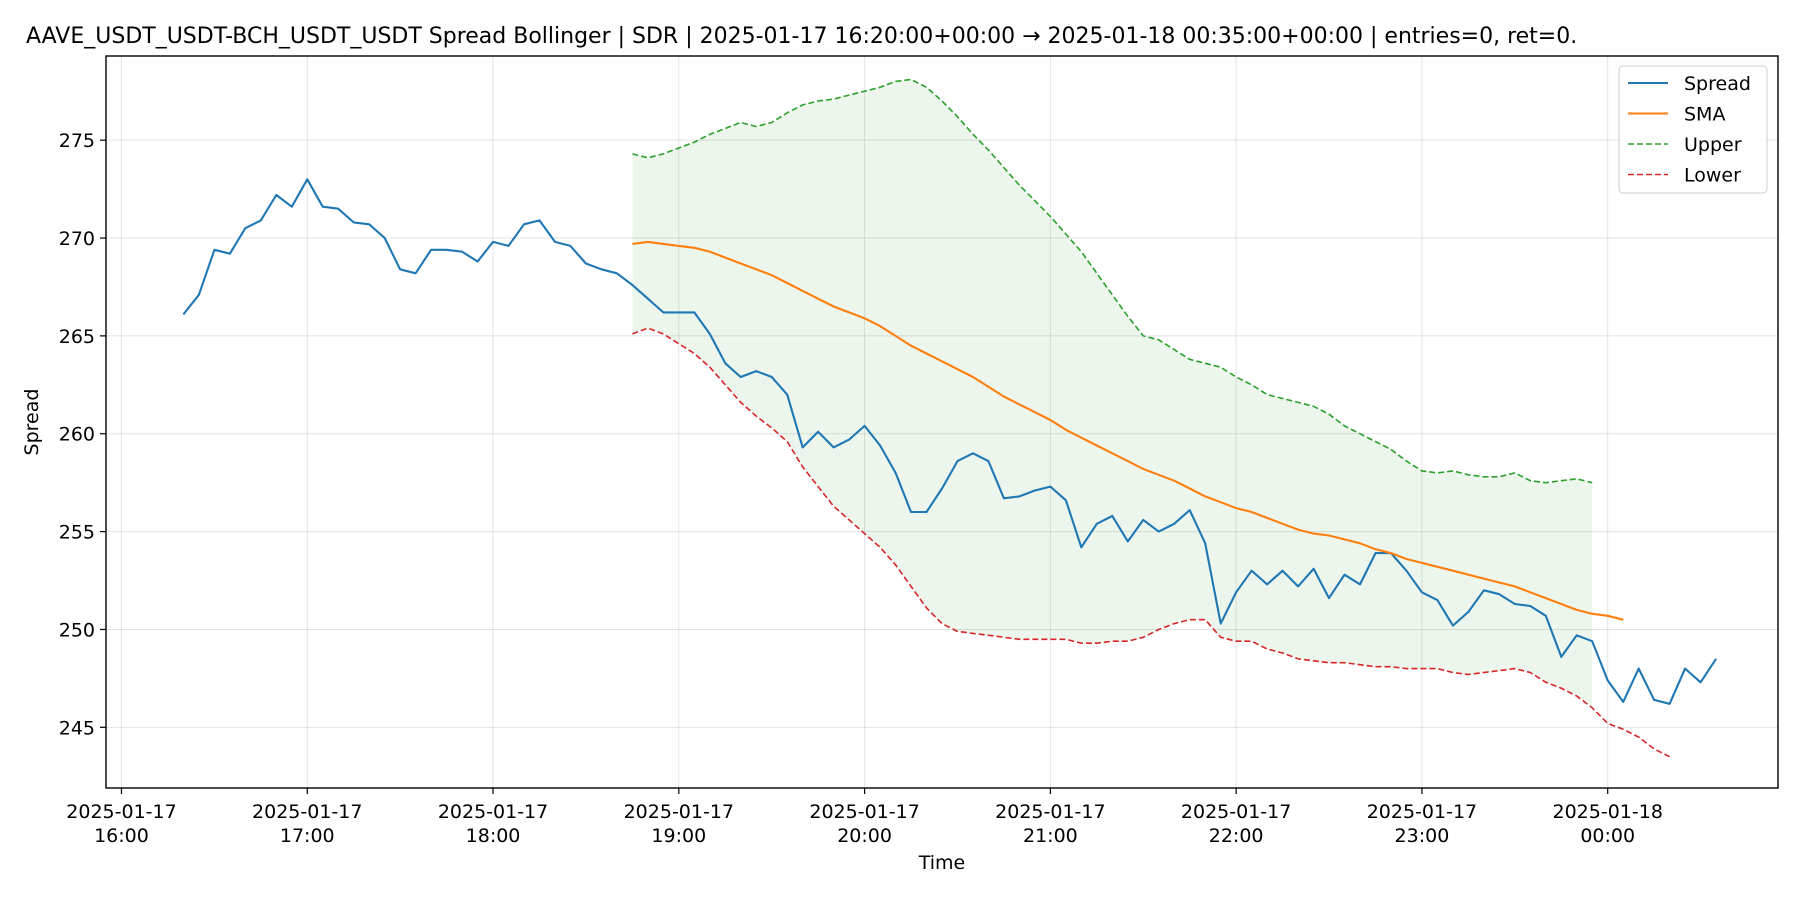  What do you see at coordinates (121, 836) in the screenshot?
I see `x-tick-label-time: 16:00` at bounding box center [121, 836].